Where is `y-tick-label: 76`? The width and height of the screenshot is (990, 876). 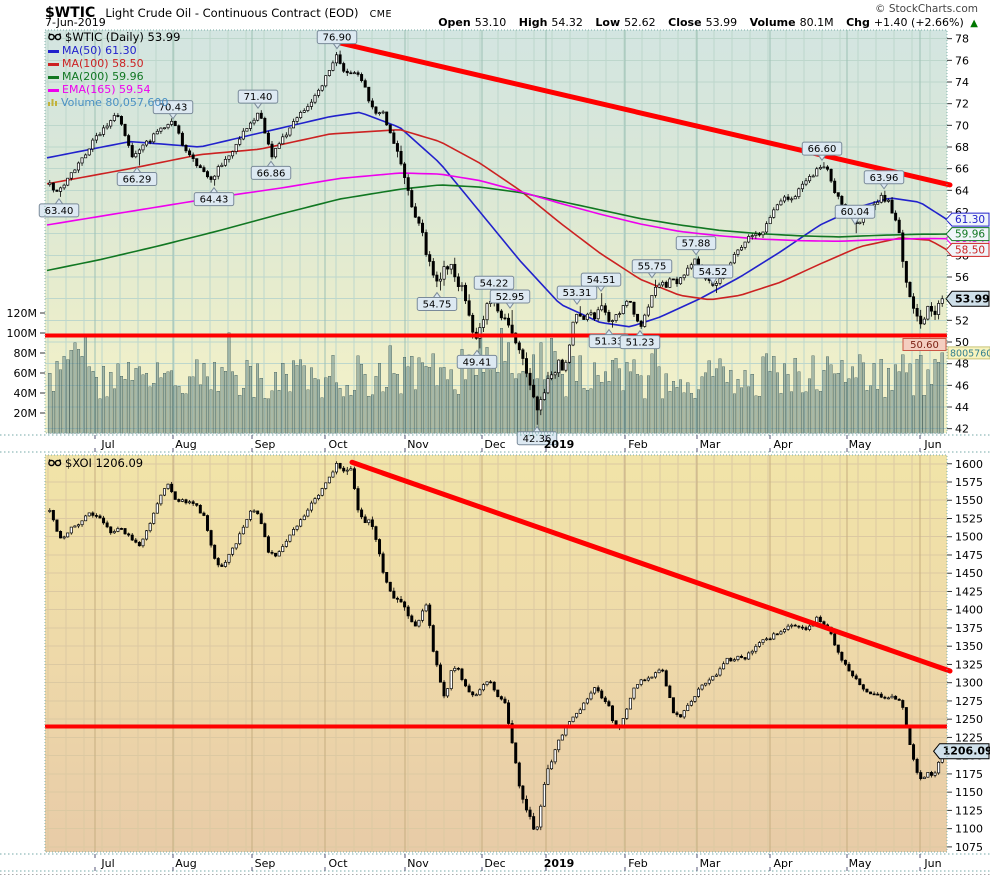 y-tick-label: 76 is located at coordinates (962, 60).